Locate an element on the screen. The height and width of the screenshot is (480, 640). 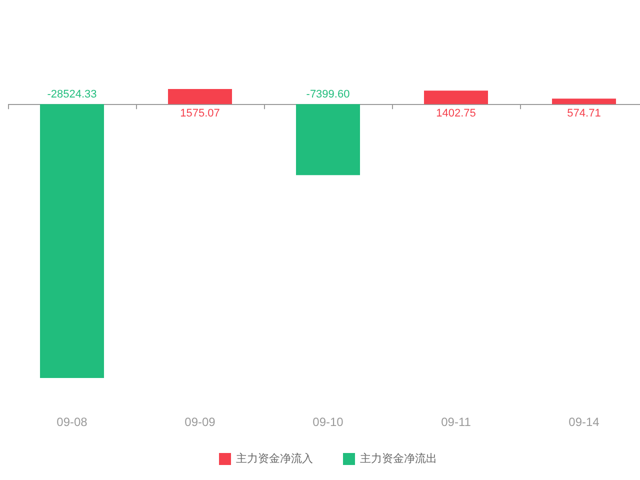
data-label: 574.71 is located at coordinates (584, 114).